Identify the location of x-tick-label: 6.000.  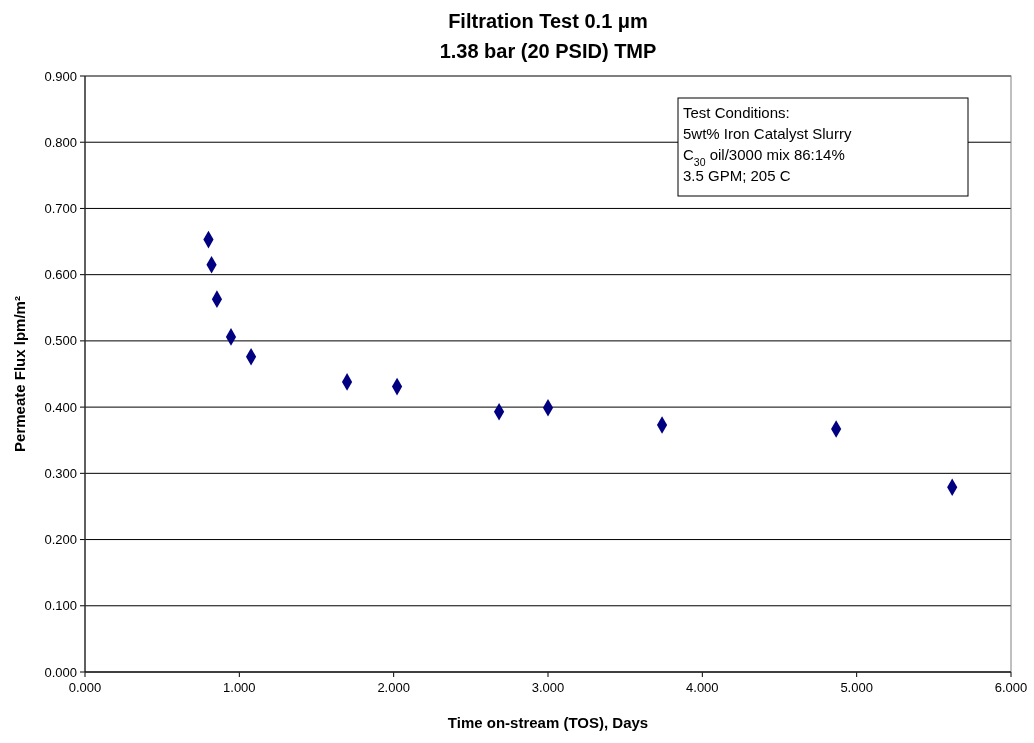
(1011, 687).